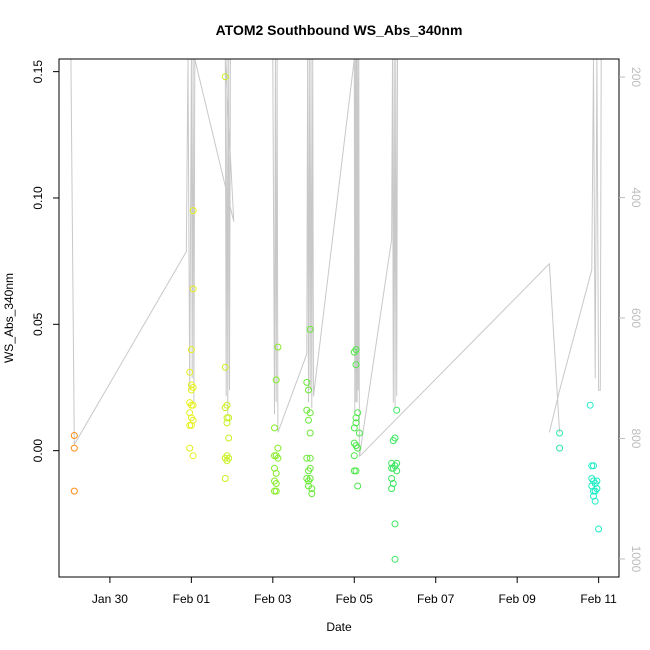 The height and width of the screenshot is (650, 650). I want to click on x-tick-label-3: Feb 05, so click(355, 599).